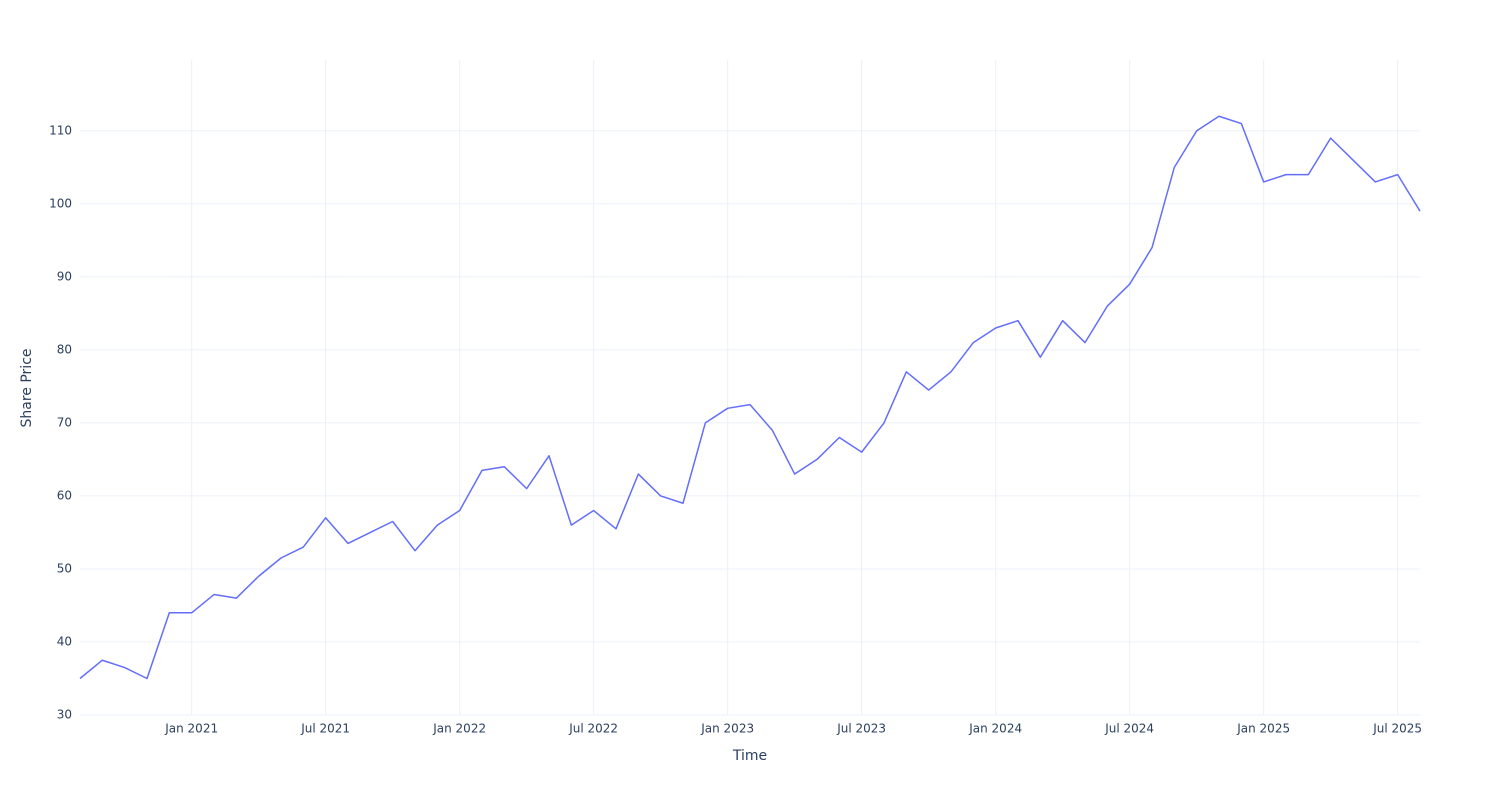 The image size is (1500, 800). Describe the element at coordinates (593, 729) in the screenshot. I see `x-tick-label: Jul 2022` at that location.